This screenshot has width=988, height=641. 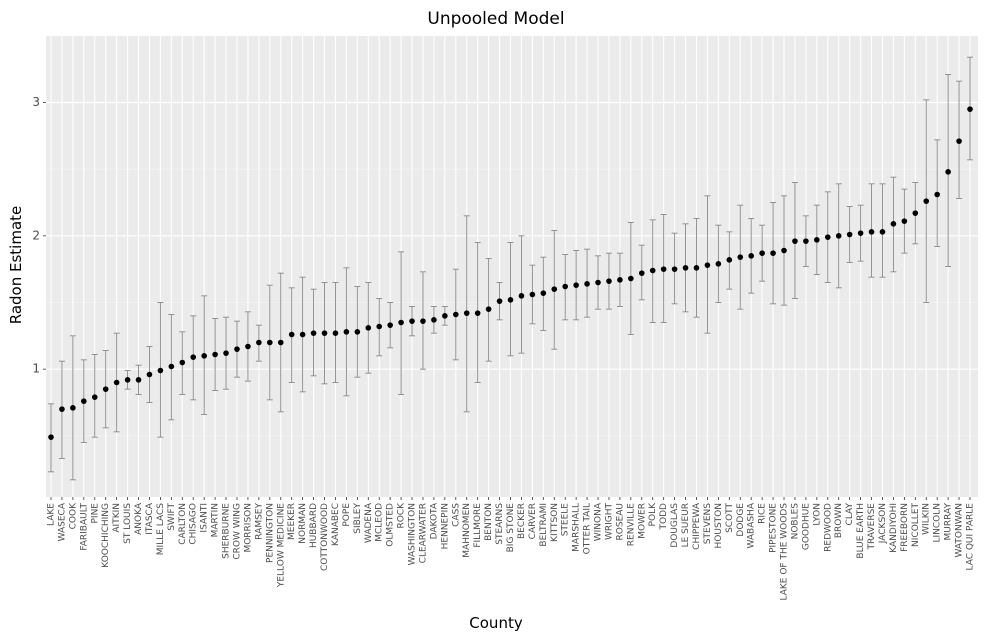 I want to click on x-tick-label: BECKER, so click(x=522, y=521).